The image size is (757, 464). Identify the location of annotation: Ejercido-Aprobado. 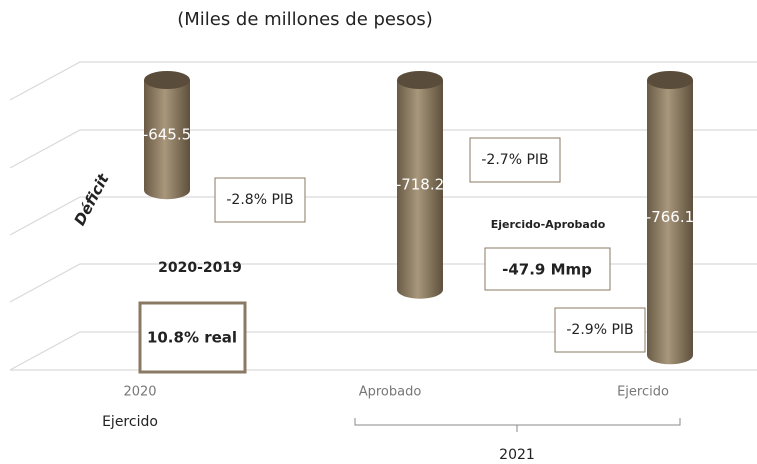
(548, 224).